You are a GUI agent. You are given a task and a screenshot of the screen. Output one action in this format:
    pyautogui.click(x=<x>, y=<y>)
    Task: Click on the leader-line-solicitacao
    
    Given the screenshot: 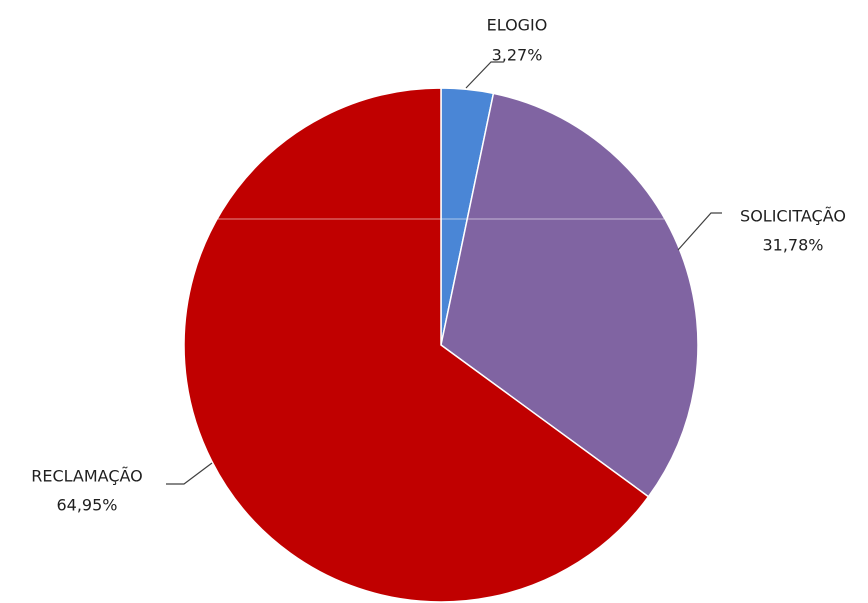 What is the action you would take?
    pyautogui.click(x=699, y=231)
    